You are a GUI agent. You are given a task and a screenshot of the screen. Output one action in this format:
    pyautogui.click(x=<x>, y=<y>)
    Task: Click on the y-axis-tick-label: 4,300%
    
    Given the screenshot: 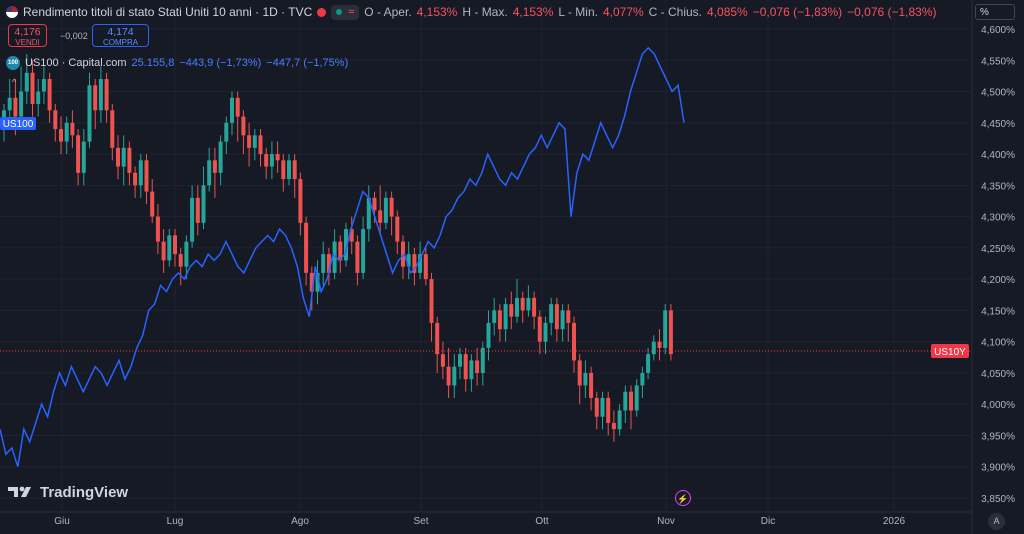 What is the action you would take?
    pyautogui.click(x=998, y=218)
    